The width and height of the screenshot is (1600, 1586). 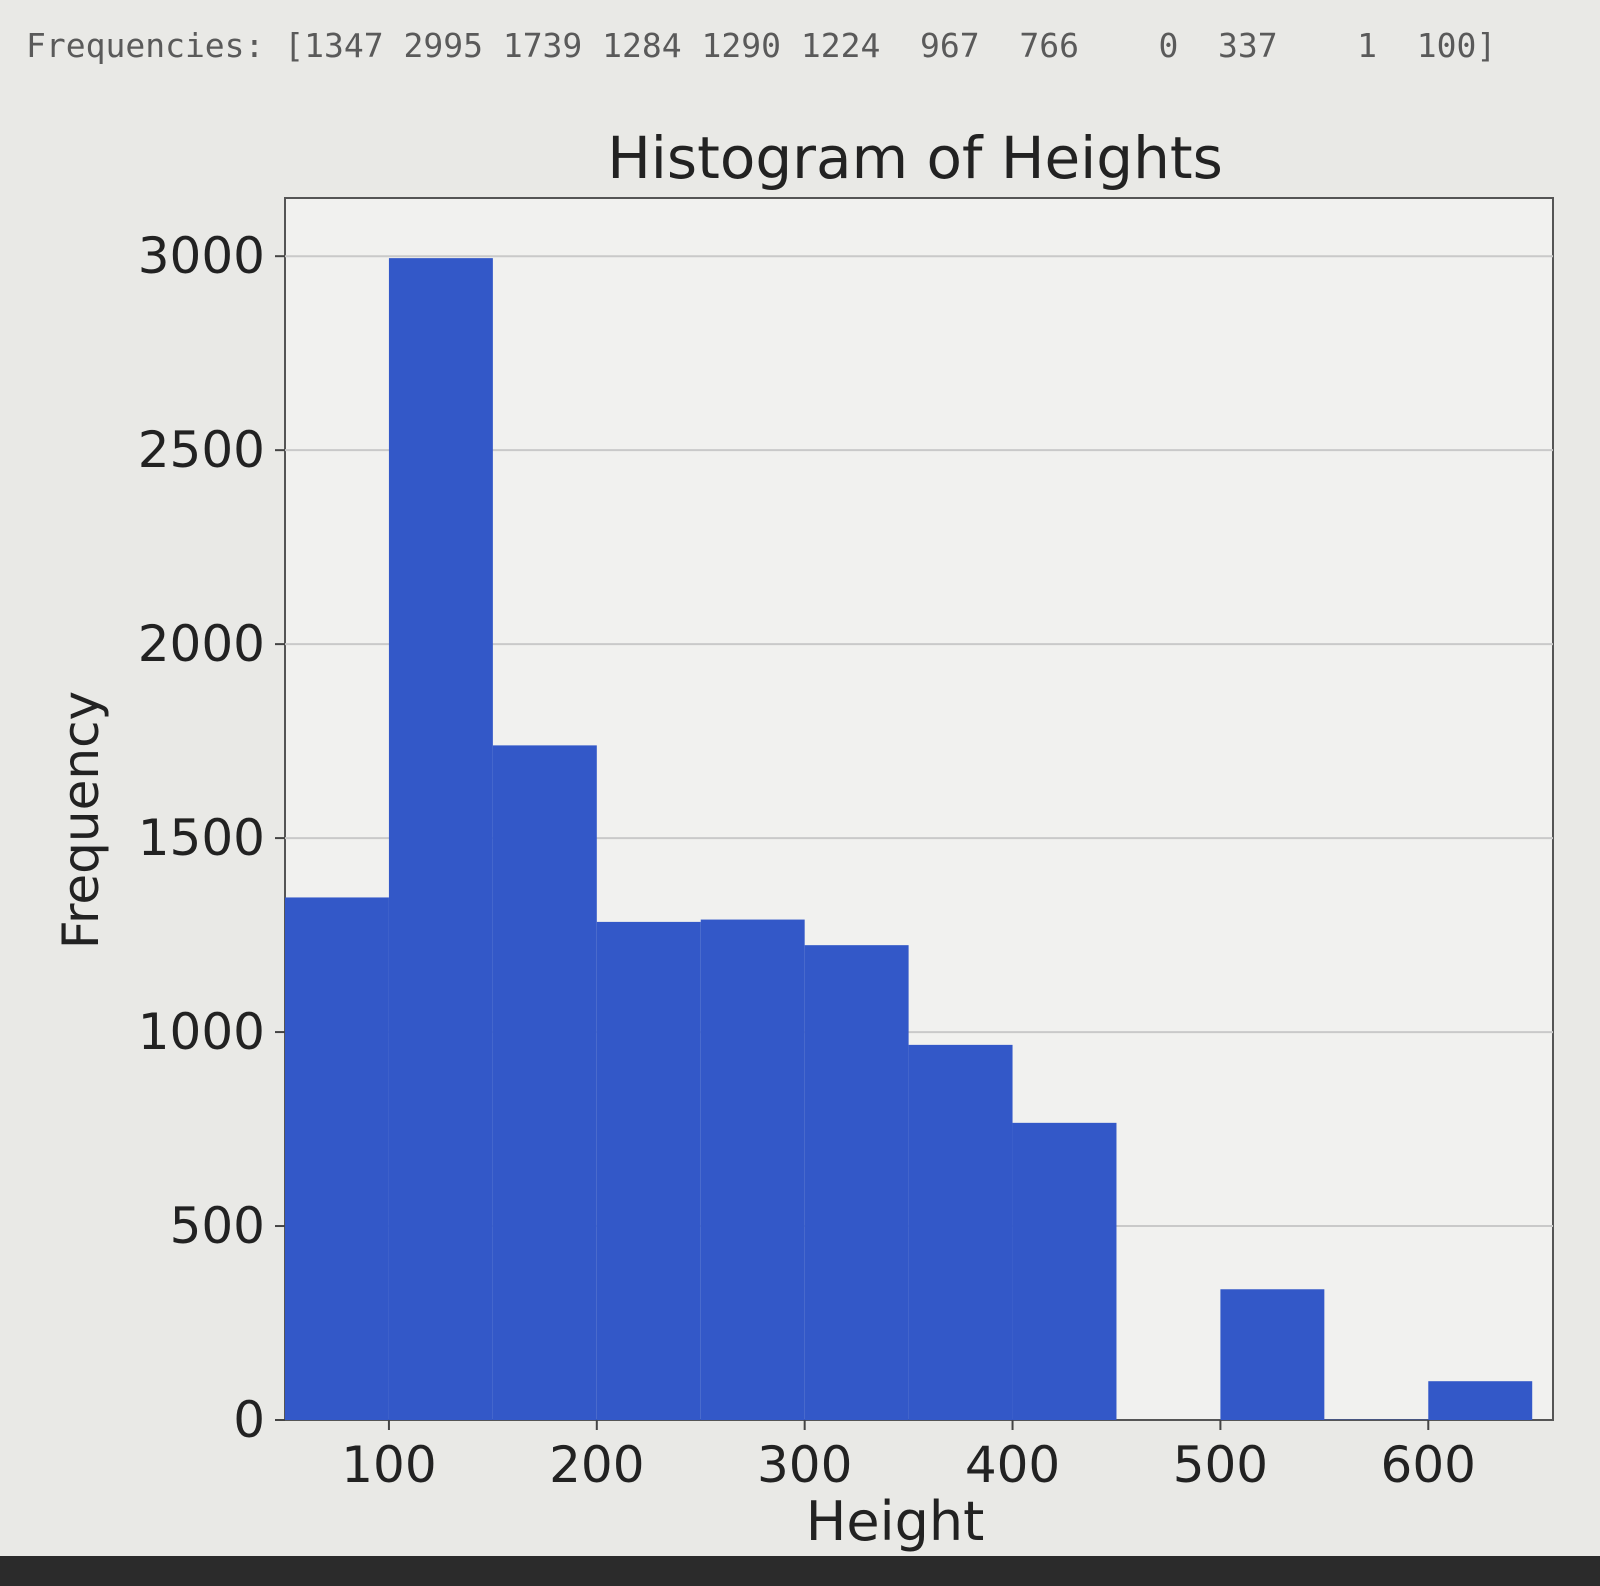 What do you see at coordinates (596, 1465) in the screenshot?
I see `x-tick-label: 200` at bounding box center [596, 1465].